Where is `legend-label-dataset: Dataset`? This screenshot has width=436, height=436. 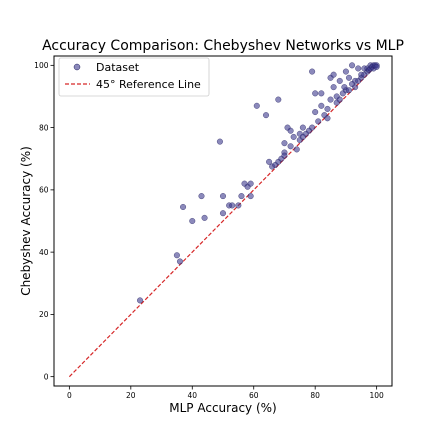
legend-label-dataset: Dataset is located at coordinates (118, 67).